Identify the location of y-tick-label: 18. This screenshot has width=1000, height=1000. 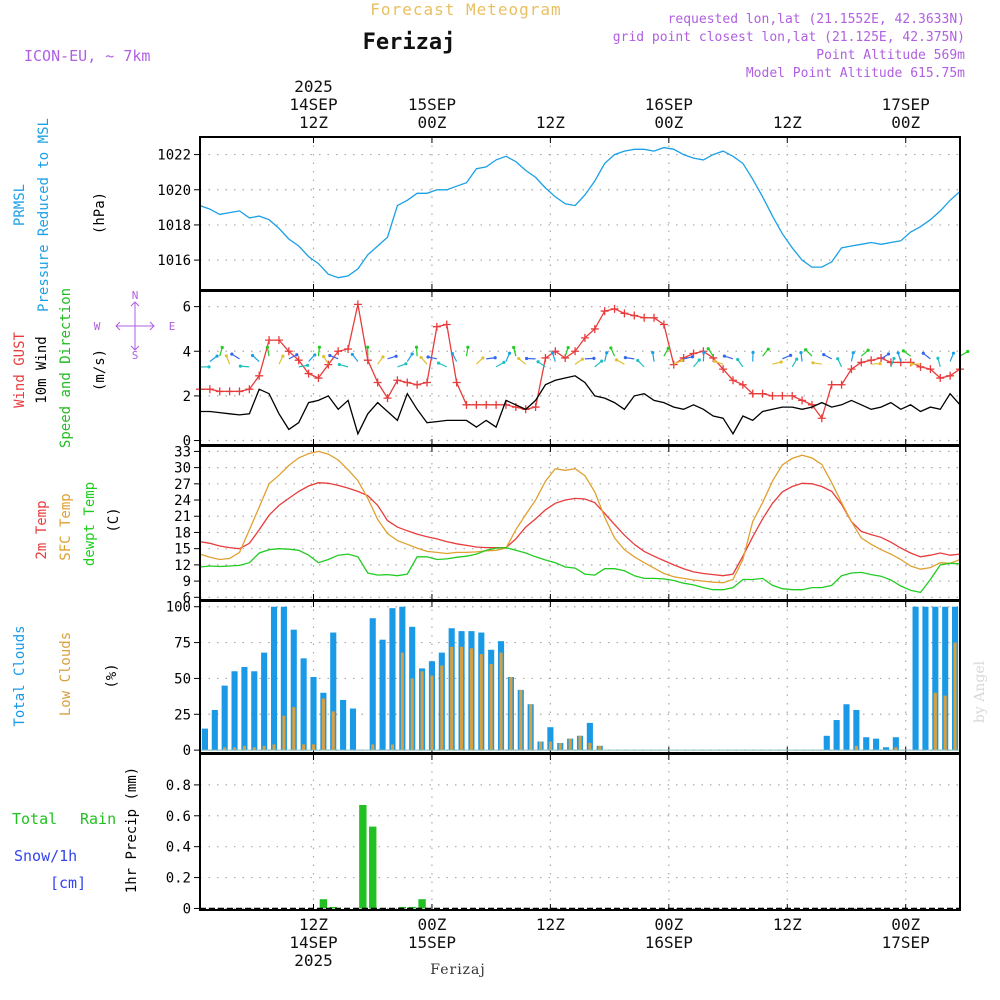
(182, 533).